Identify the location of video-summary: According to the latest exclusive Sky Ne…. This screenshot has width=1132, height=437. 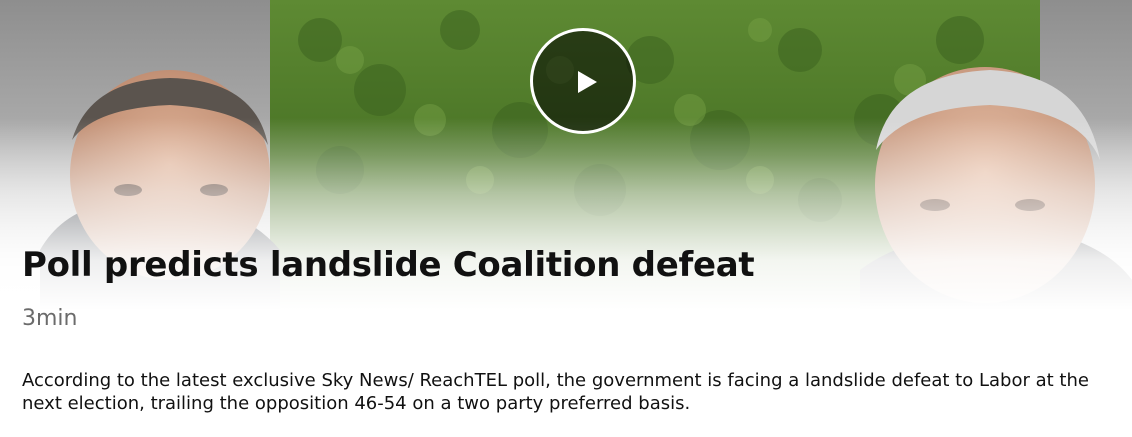
(555, 392).